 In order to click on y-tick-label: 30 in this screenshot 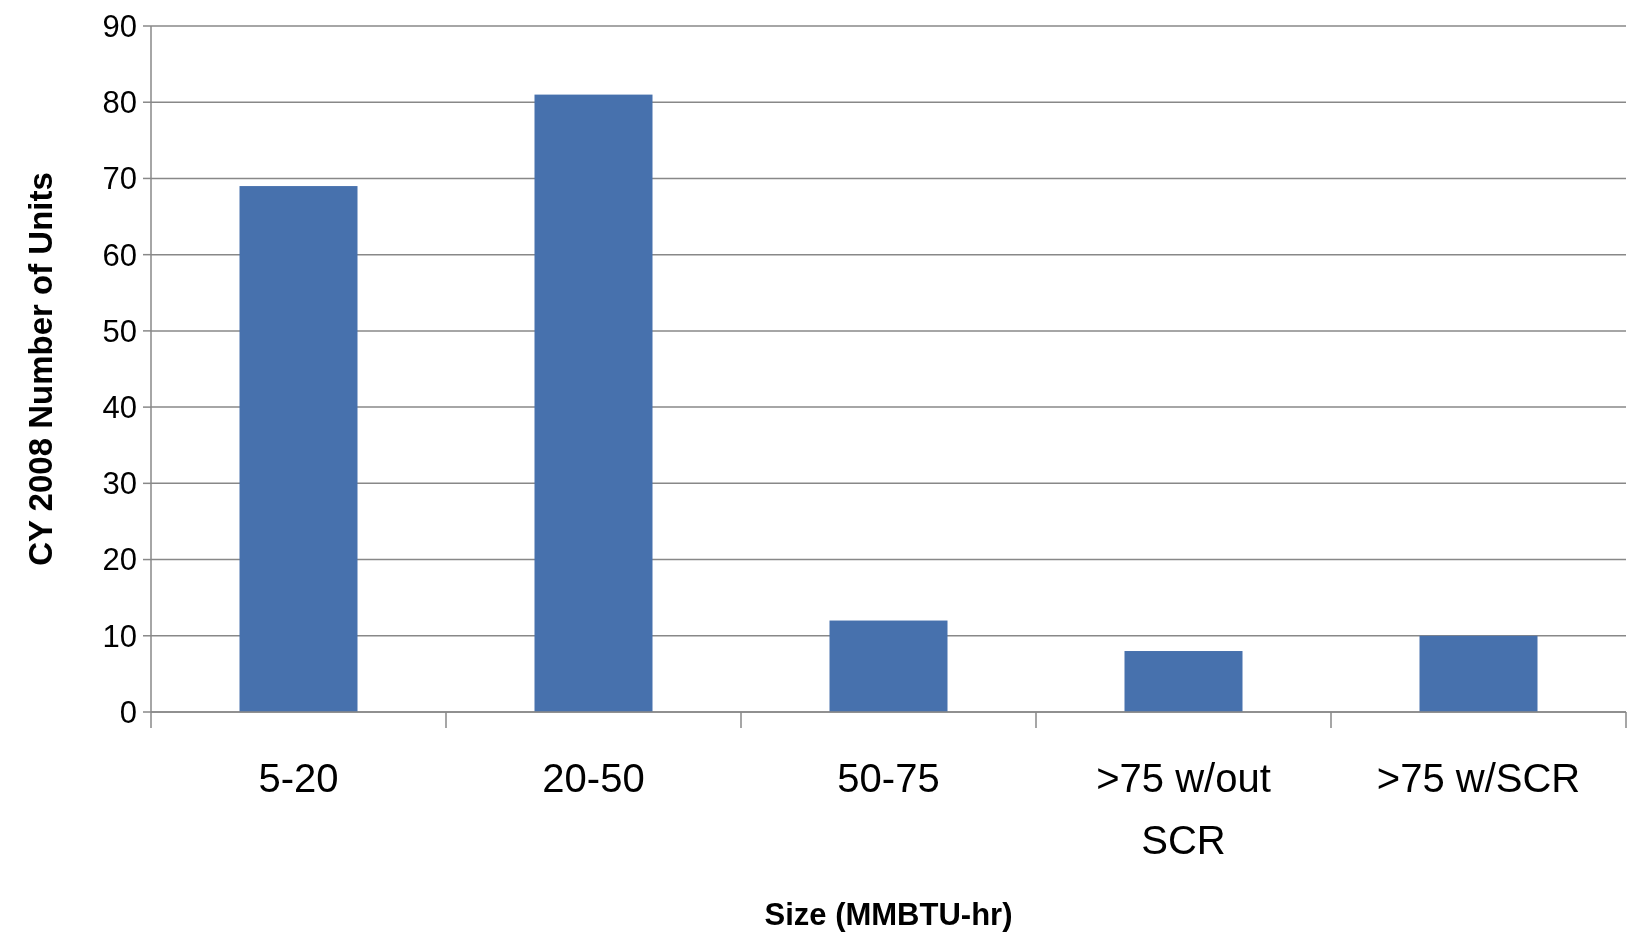, I will do `click(119, 484)`.